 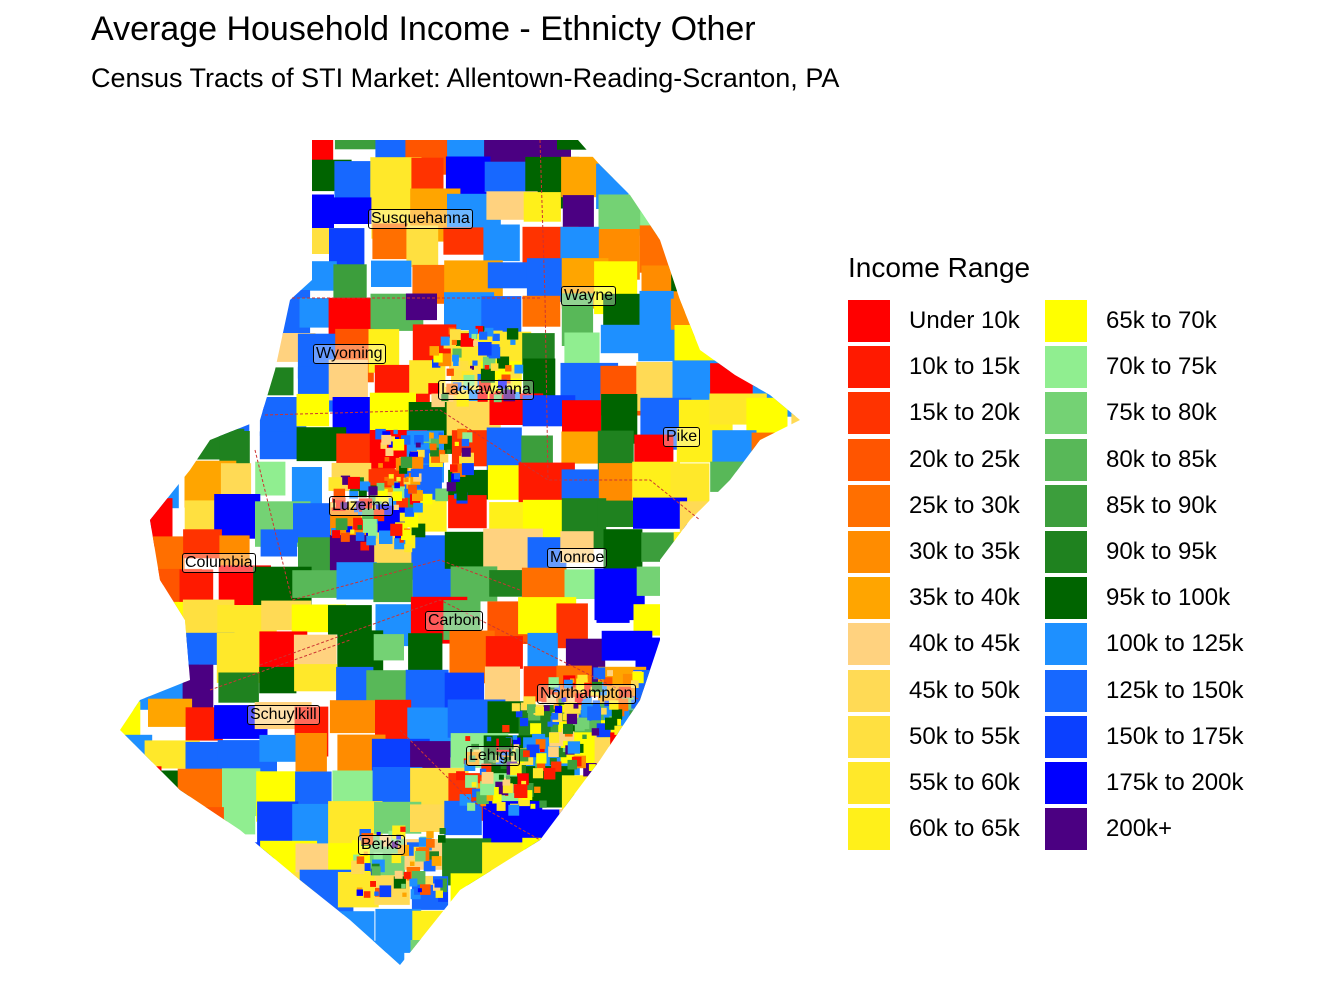 I want to click on county-label-columbia: Columbia, so click(x=219, y=563).